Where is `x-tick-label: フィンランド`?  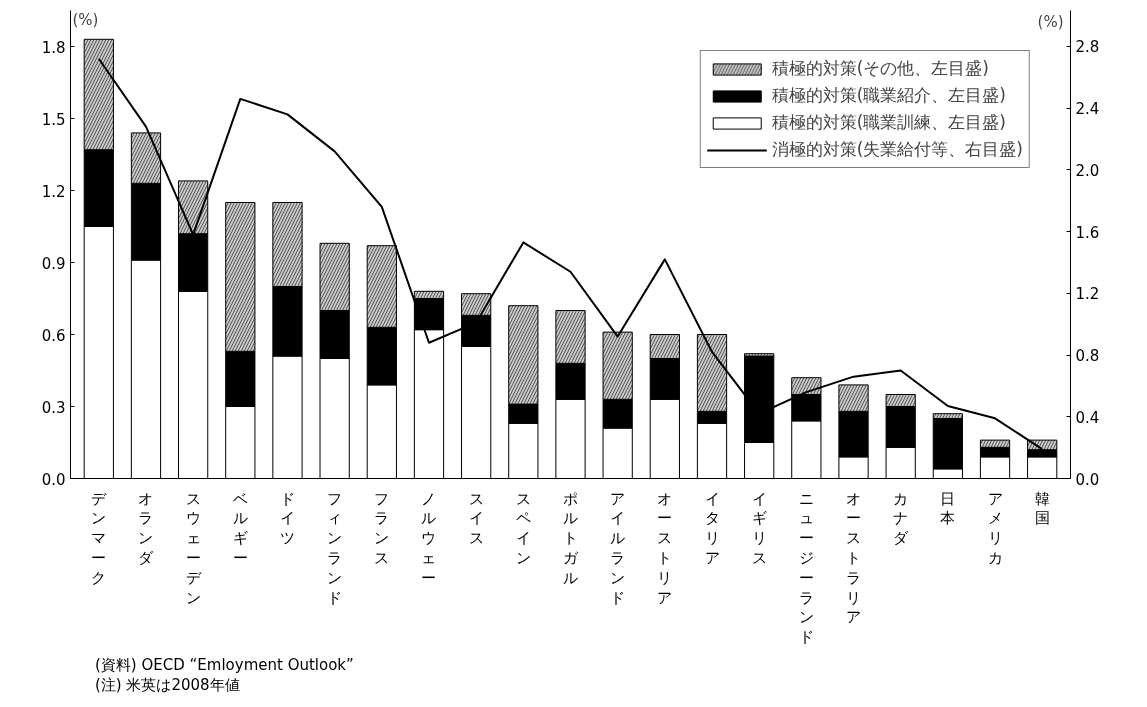
x-tick-label: フィンランド is located at coordinates (335, 548).